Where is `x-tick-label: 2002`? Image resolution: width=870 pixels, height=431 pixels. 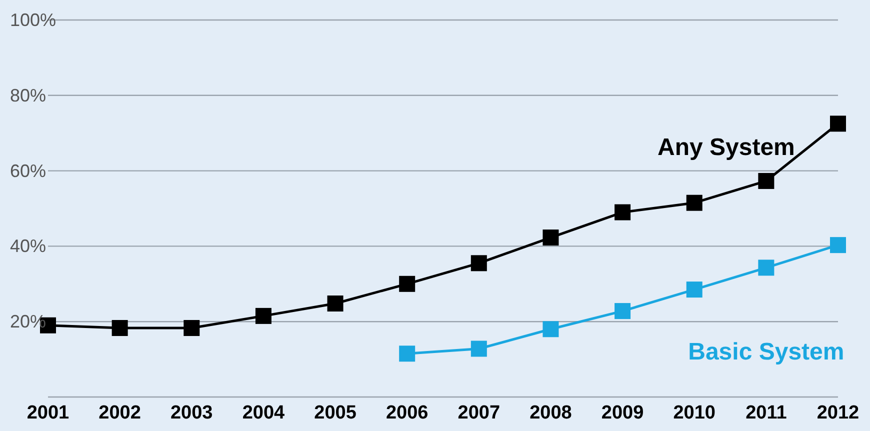
x-tick-label: 2002 is located at coordinates (119, 413).